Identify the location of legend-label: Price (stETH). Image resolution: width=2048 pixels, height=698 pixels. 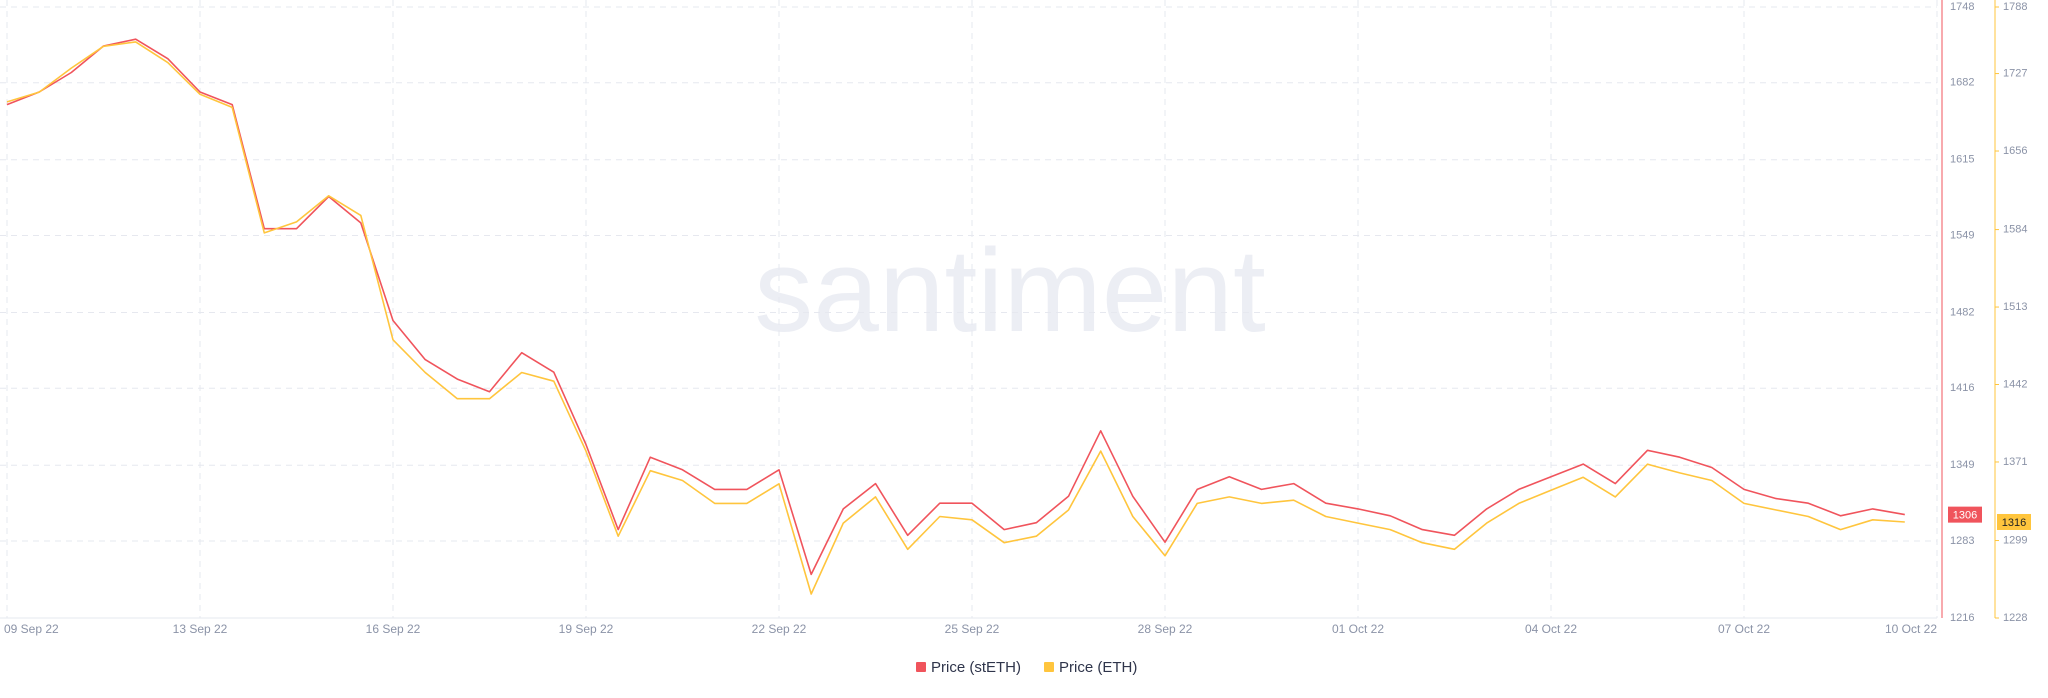
(976, 667).